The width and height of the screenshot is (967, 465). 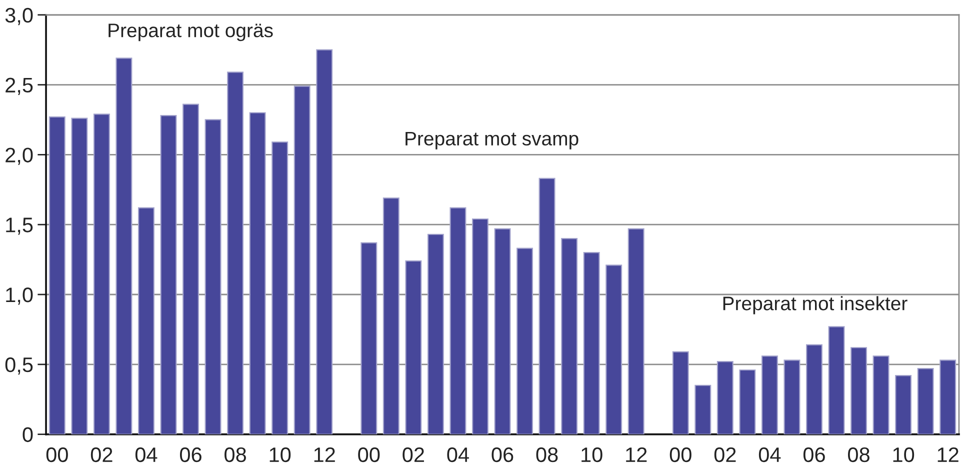 I want to click on y-tick-label: 3,0, so click(x=19, y=17).